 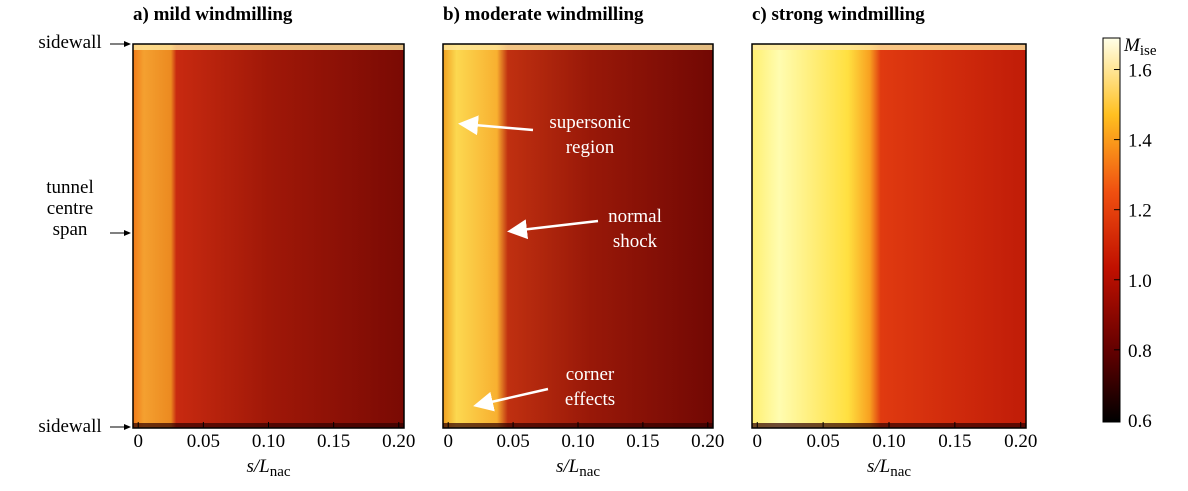 I want to click on annotation: corner, so click(x=590, y=374).